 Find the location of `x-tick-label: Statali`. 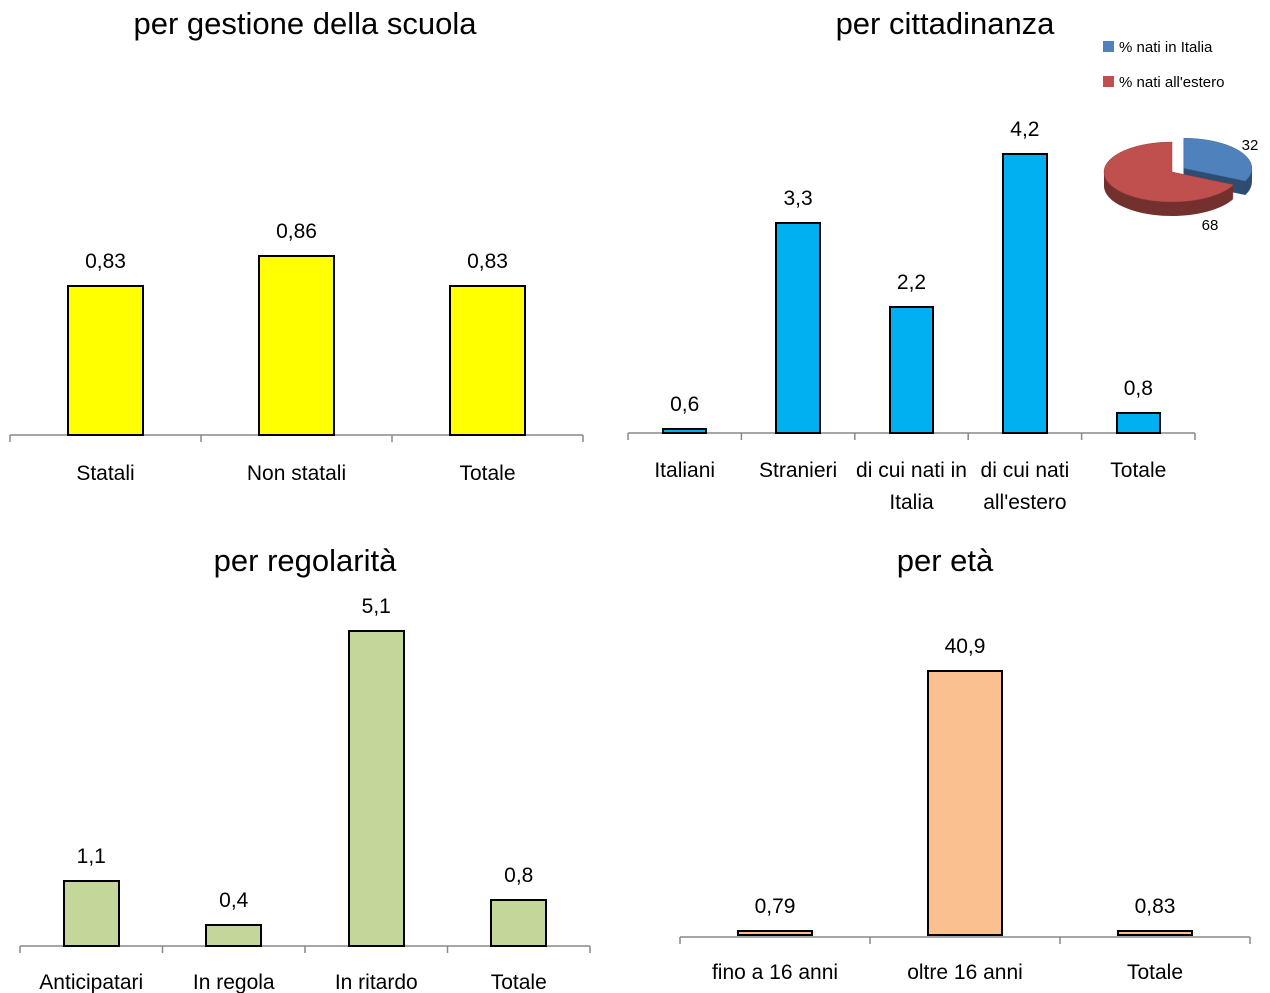

x-tick-label: Statali is located at coordinates (105, 473).